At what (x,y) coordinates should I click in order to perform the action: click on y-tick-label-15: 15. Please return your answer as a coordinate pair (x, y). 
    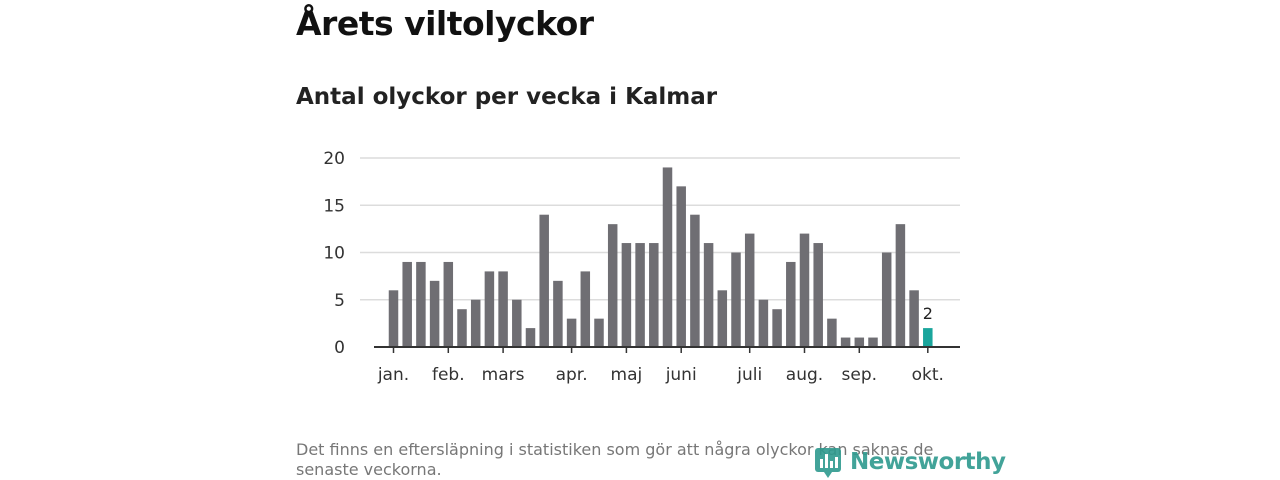
    Looking at the image, I should click on (334, 206).